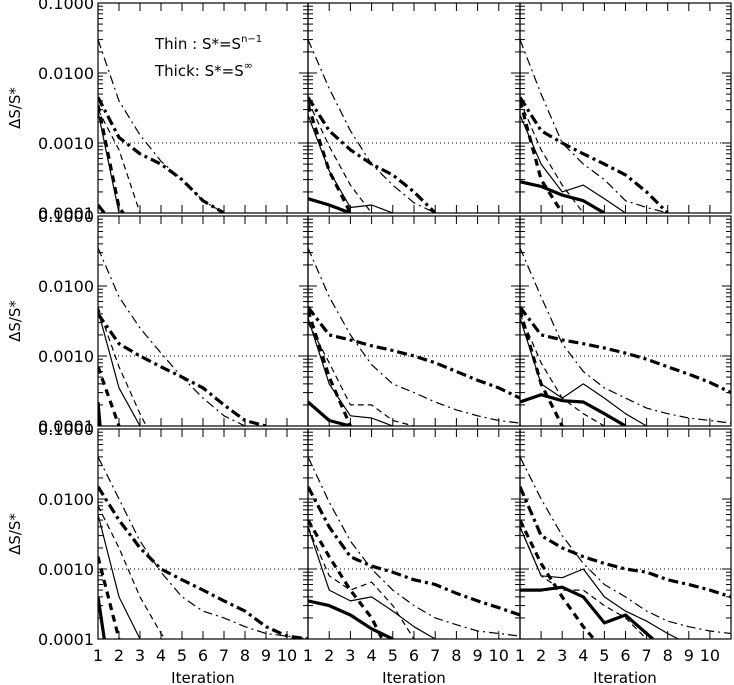 The width and height of the screenshot is (734, 685). What do you see at coordinates (239, 71) in the screenshot?
I see `legend-thick-rhs: S` at bounding box center [239, 71].